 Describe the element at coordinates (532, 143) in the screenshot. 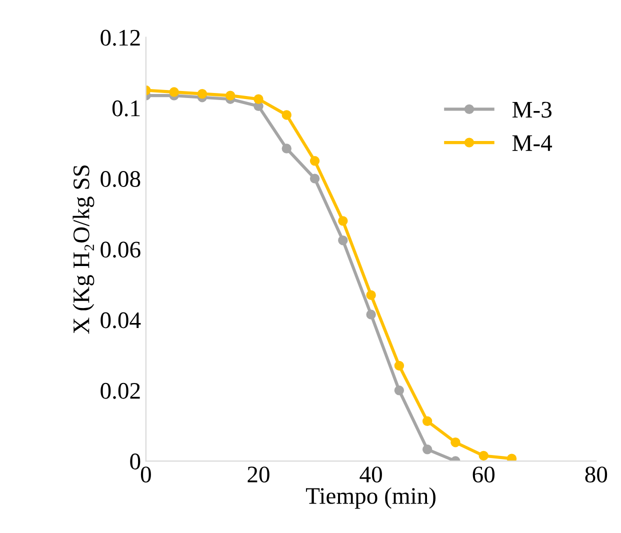

I see `legend-label: M-4` at that location.